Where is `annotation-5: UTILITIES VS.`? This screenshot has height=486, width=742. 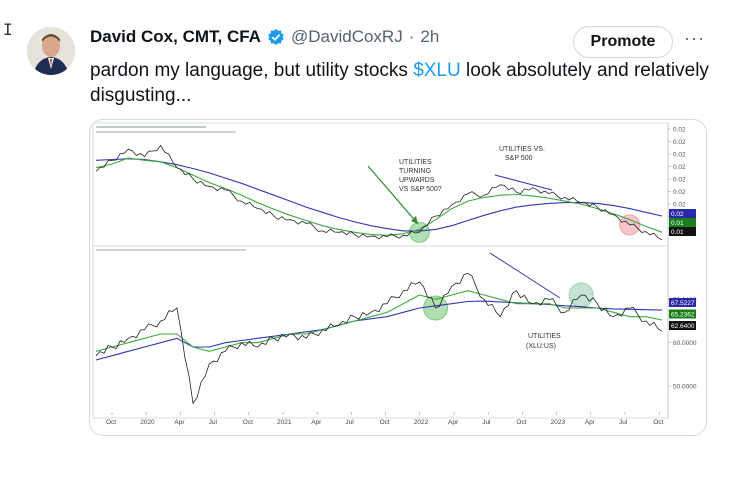
annotation-5: UTILITIES VS. is located at coordinates (522, 149).